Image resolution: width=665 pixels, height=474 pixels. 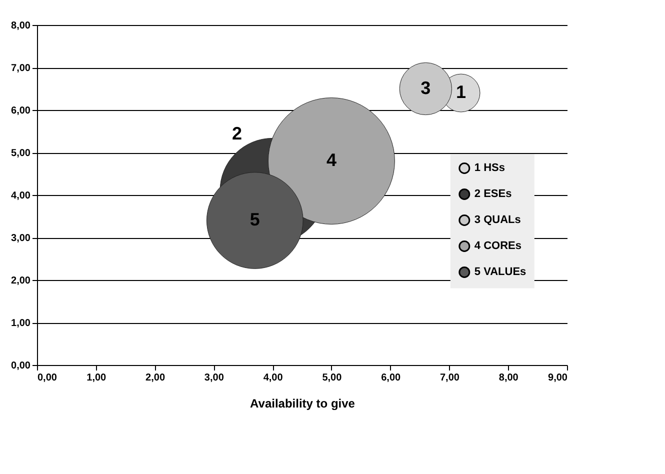 What do you see at coordinates (425, 88) in the screenshot?
I see `annotation: 3` at bounding box center [425, 88].